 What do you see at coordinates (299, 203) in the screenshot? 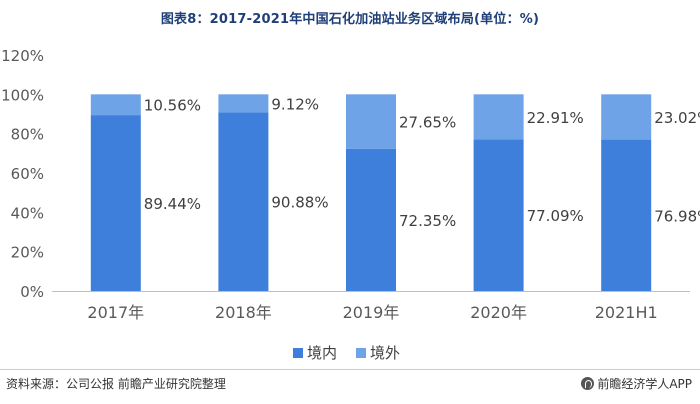
I see `data-label-inner: 90.88%` at bounding box center [299, 203].